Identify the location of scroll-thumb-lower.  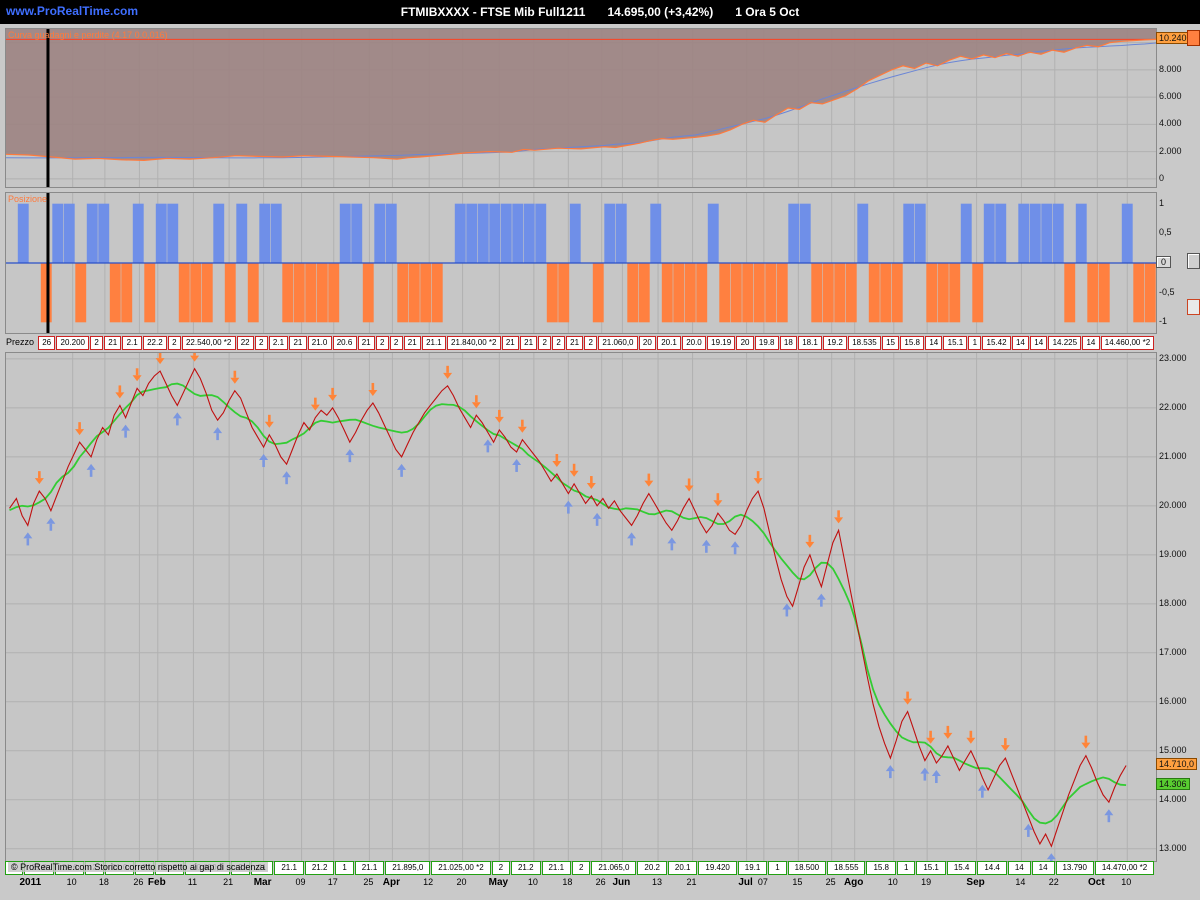
(1193, 307).